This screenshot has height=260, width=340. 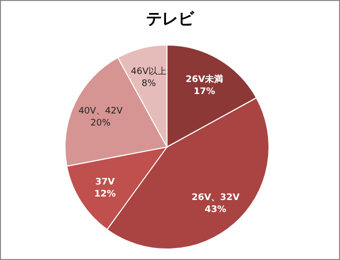 I want to click on data-label: 12%, so click(x=105, y=194).